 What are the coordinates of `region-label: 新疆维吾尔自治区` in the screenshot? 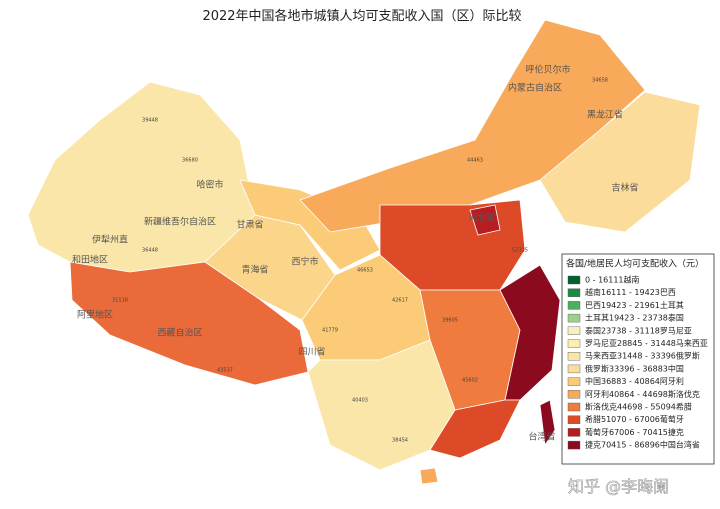 It's located at (180, 222).